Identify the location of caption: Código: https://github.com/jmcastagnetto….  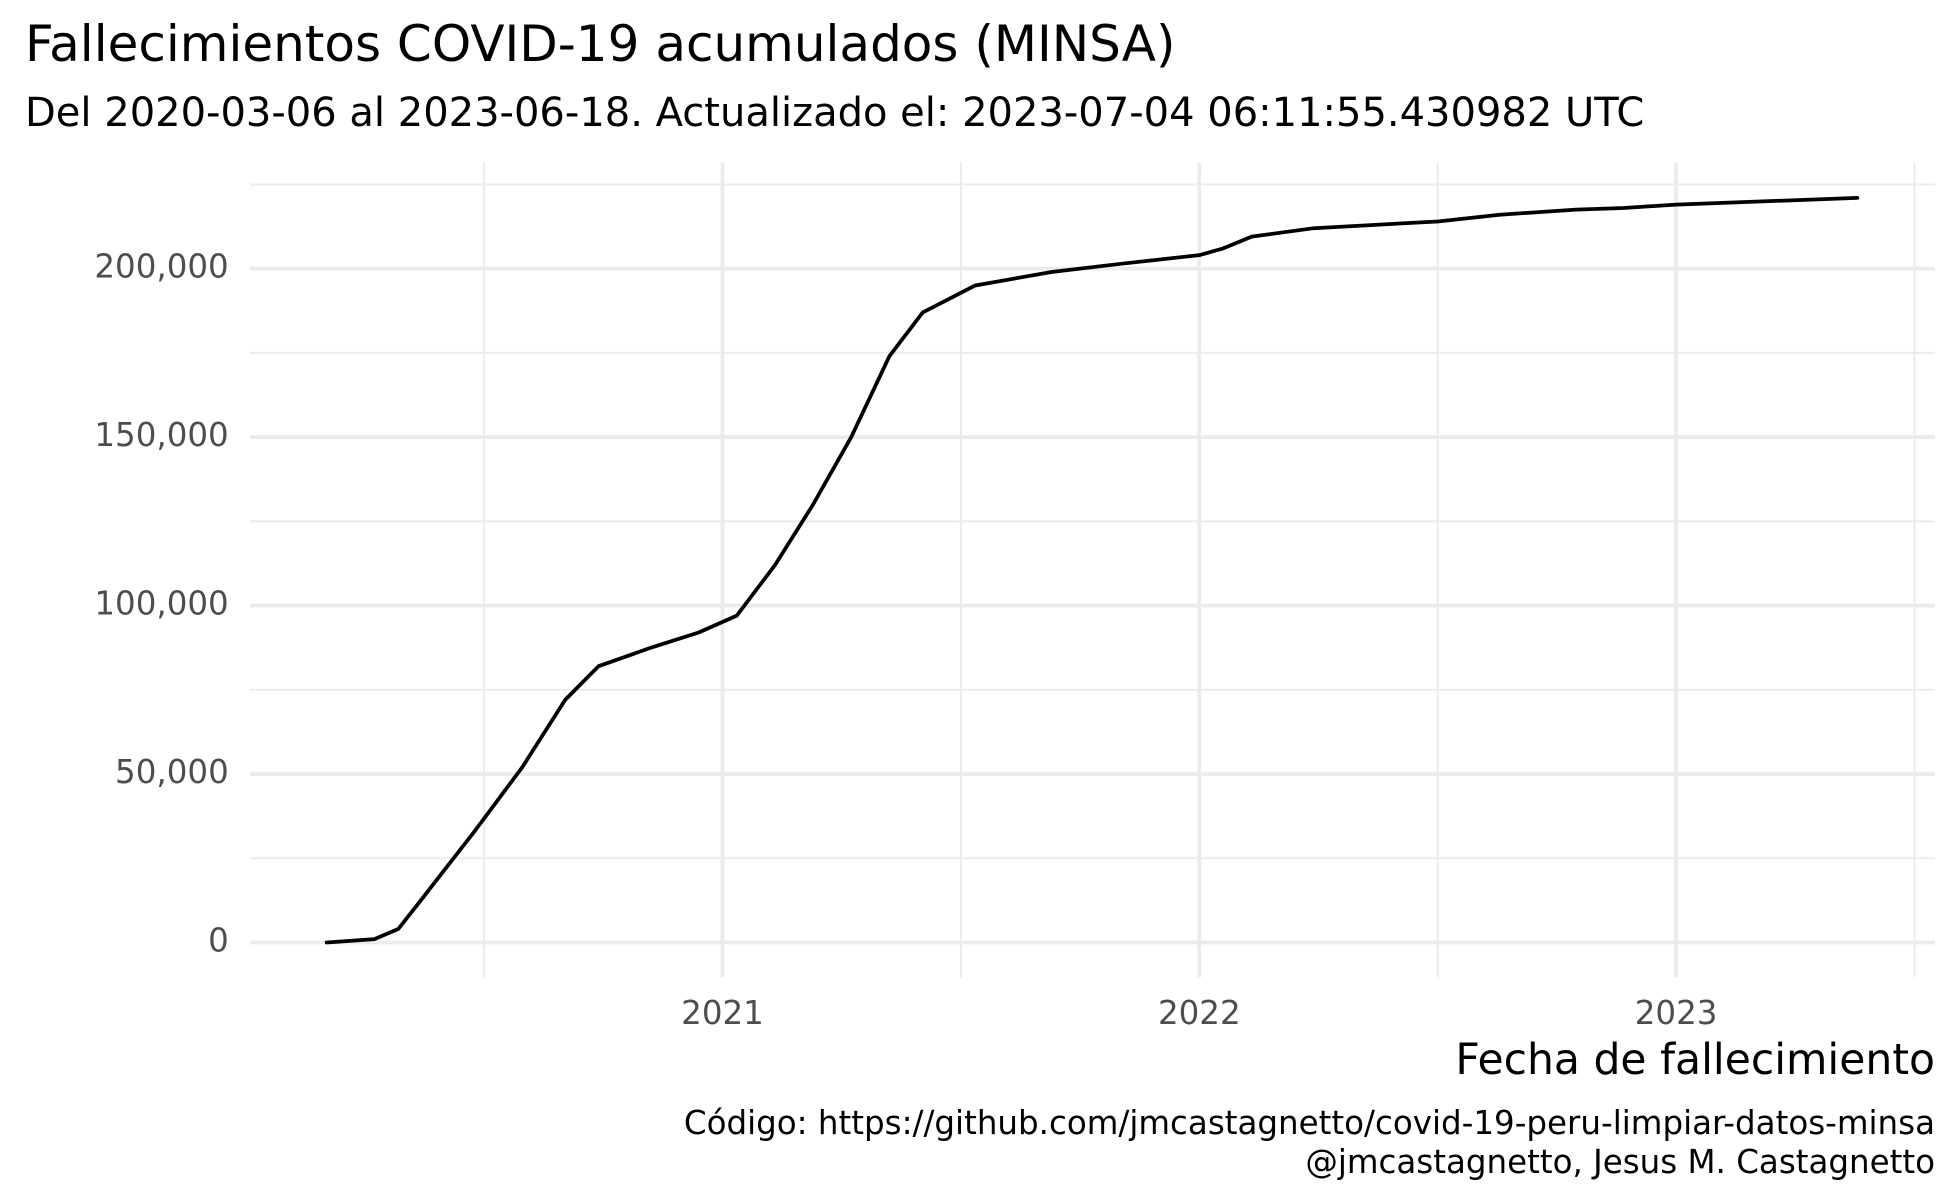
(1309, 1123).